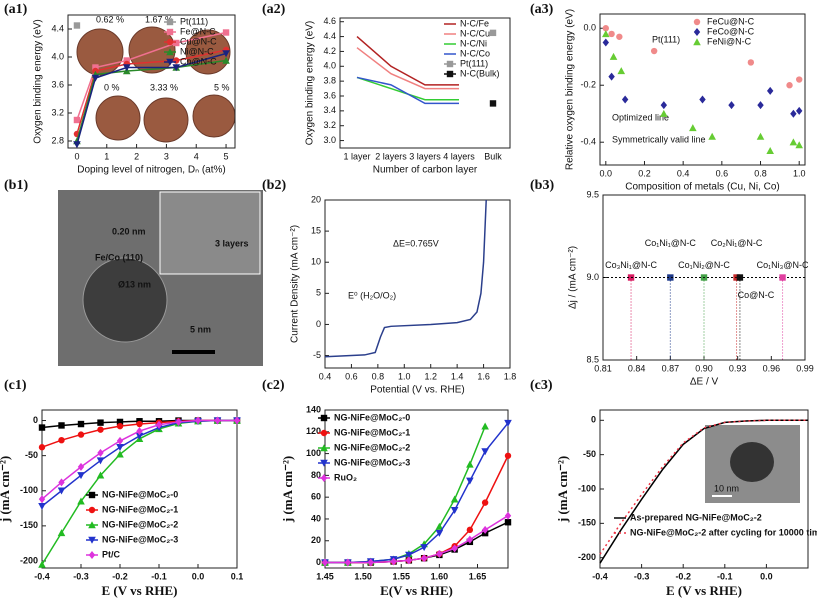 This screenshot has width=817, height=603. I want to click on y-tick-label: 100, so click(313, 453).